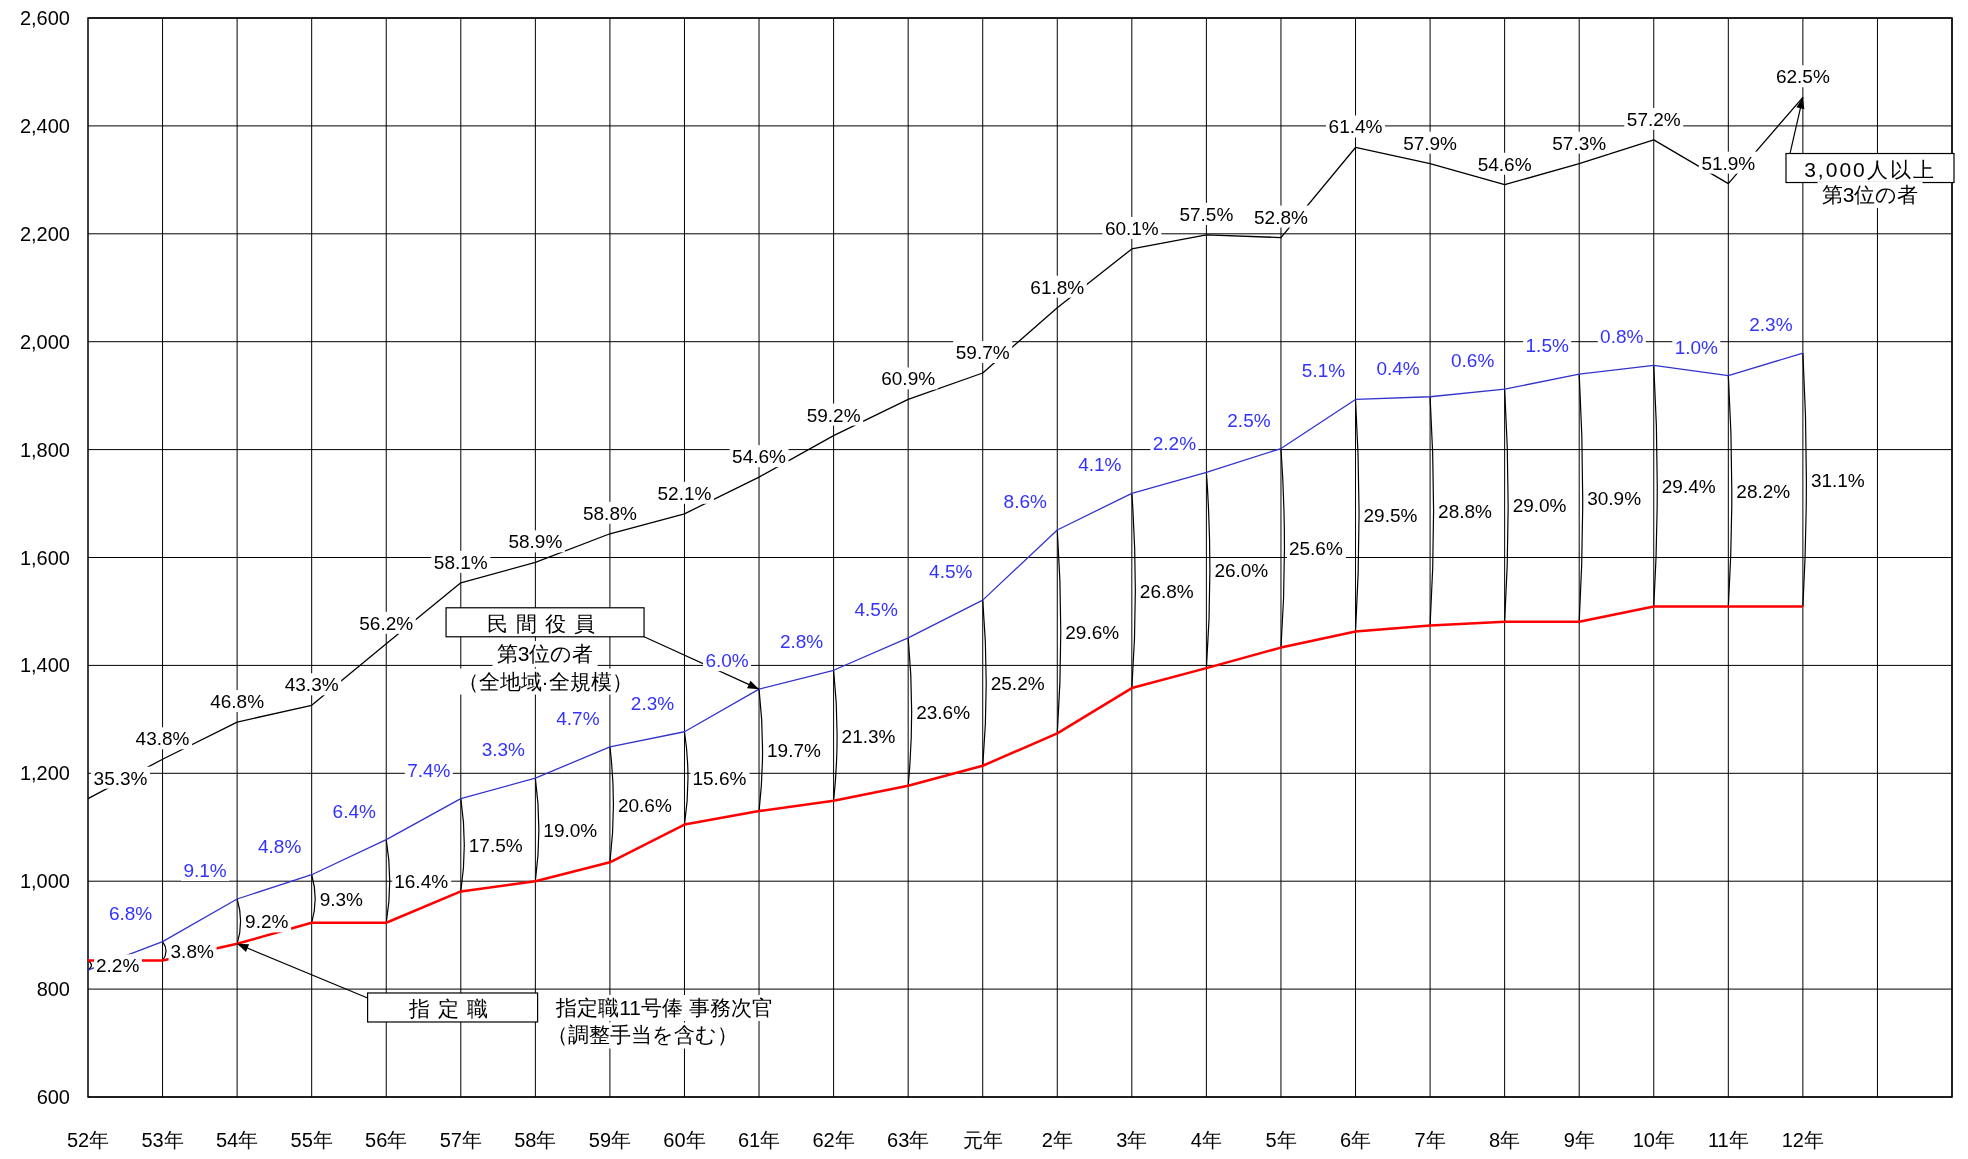  I want to click on annotation: 35.3%, so click(120, 778).